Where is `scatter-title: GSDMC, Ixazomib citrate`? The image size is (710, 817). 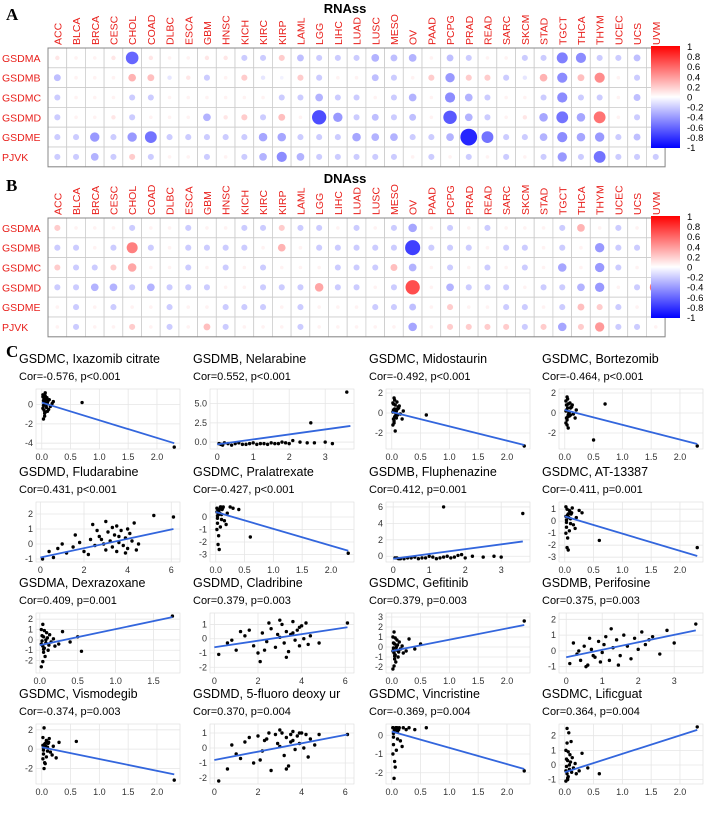 scatter-title: GSDMC, Ixazomib citrate is located at coordinates (89, 359).